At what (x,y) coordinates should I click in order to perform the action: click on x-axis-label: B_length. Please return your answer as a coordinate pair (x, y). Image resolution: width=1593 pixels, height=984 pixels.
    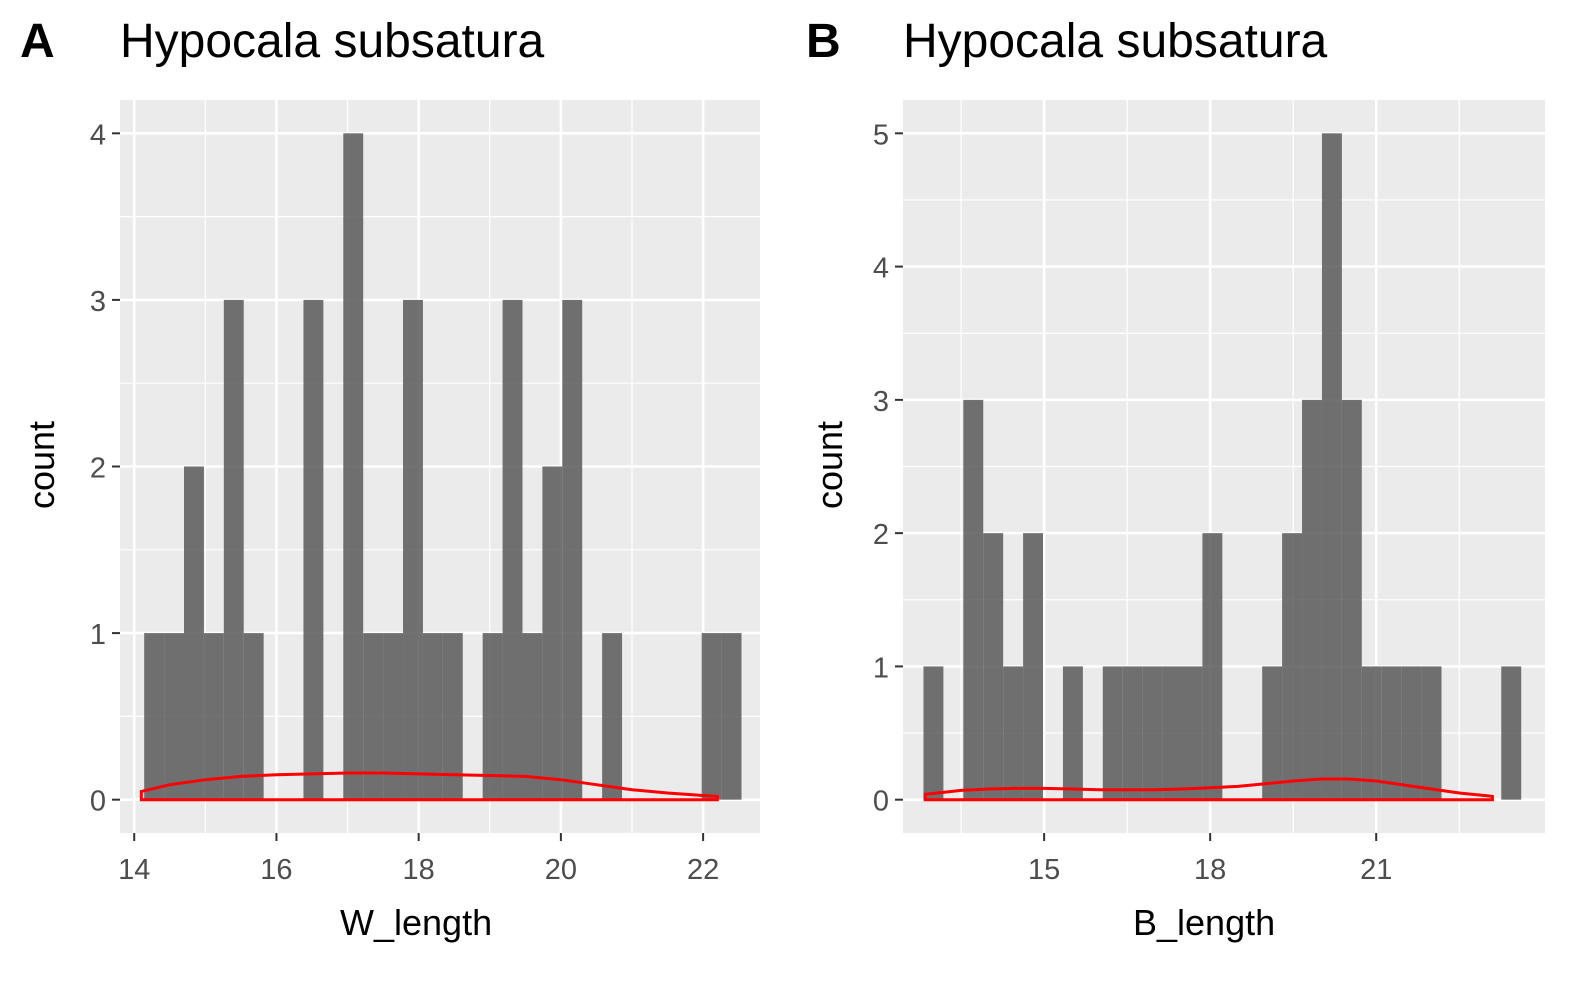
    Looking at the image, I should click on (1204, 922).